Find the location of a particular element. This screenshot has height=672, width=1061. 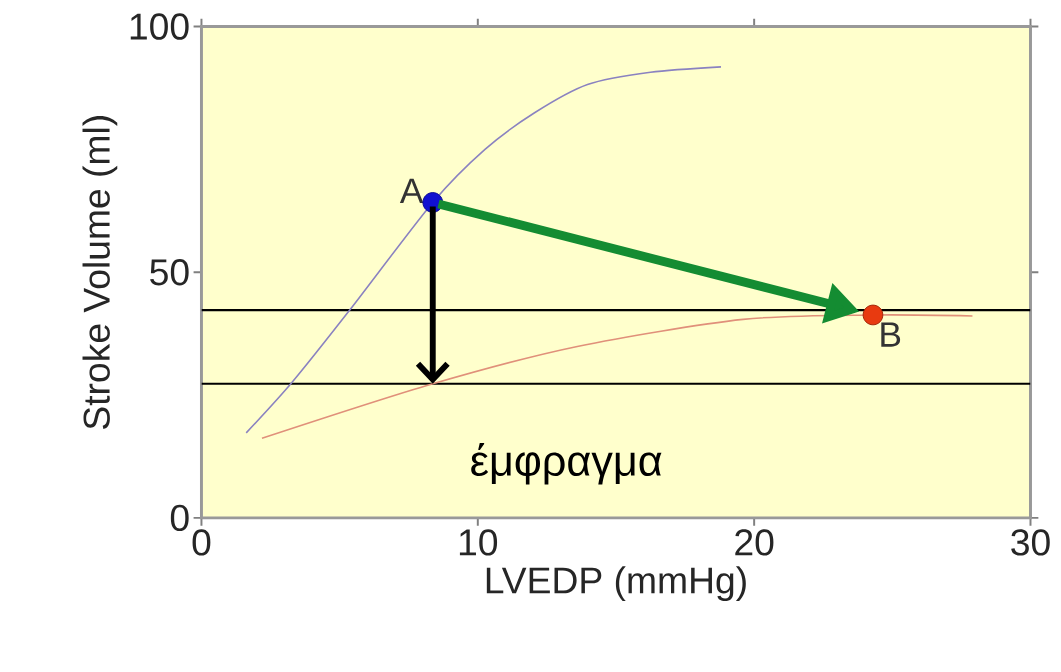

annotation: A is located at coordinates (411, 190).